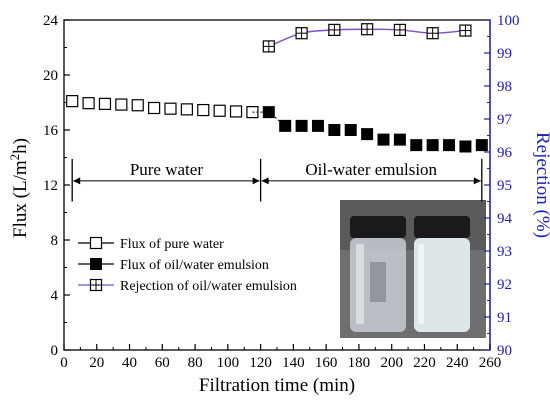  What do you see at coordinates (172, 244) in the screenshot?
I see `legend-label: Flux of pure water` at bounding box center [172, 244].